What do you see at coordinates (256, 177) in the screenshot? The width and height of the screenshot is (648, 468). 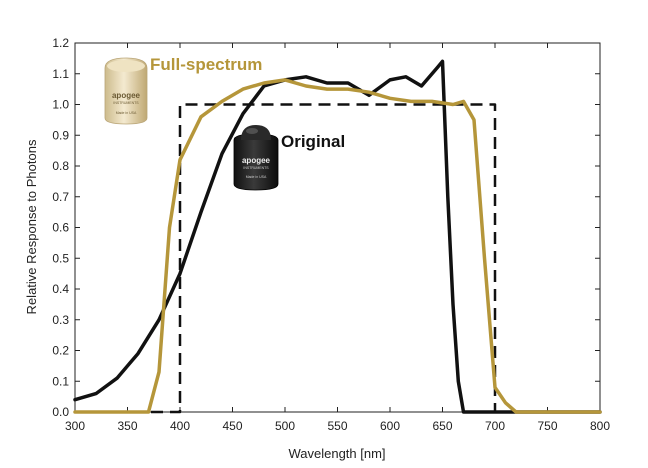 I see `original-made-text: Made in USA` at bounding box center [256, 177].